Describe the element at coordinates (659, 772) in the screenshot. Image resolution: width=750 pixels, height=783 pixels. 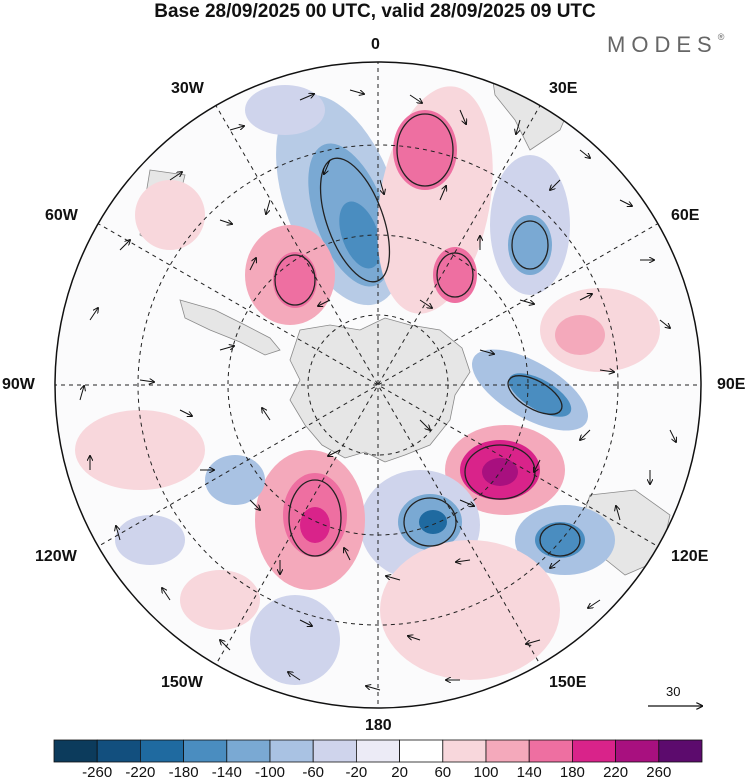
I see `colorbar-tick-label: 260` at that location.